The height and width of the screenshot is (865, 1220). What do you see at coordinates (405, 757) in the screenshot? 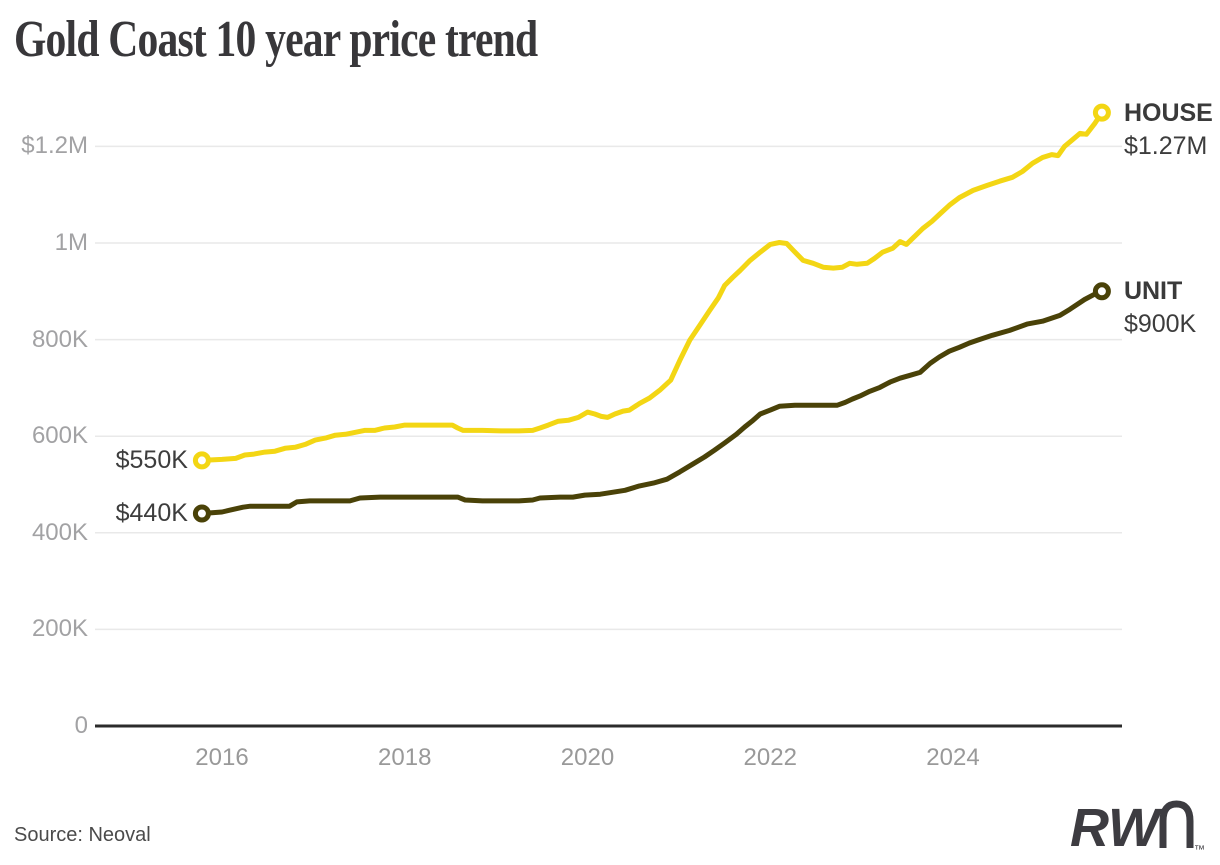
I see `x-tick-label: 2018` at bounding box center [405, 757].